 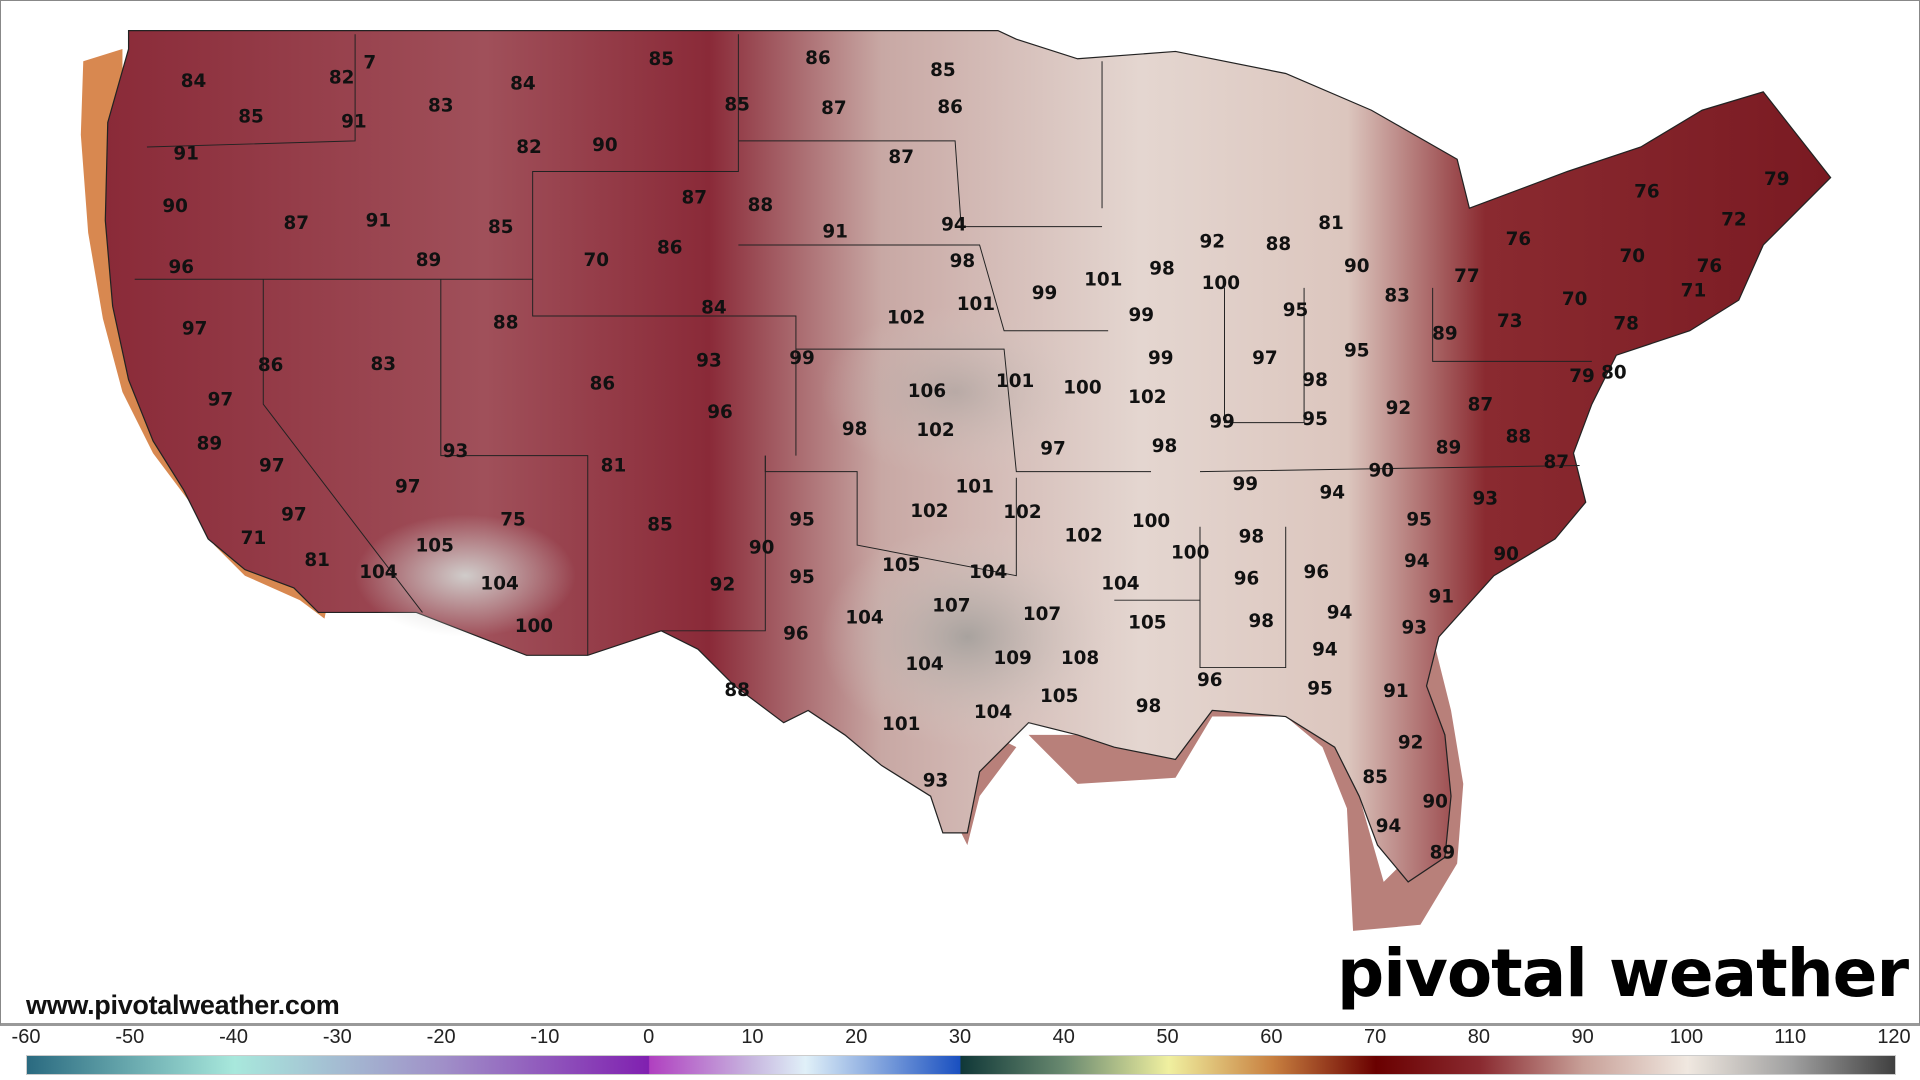 What do you see at coordinates (529, 147) in the screenshot?
I see `temperature-label: 82` at bounding box center [529, 147].